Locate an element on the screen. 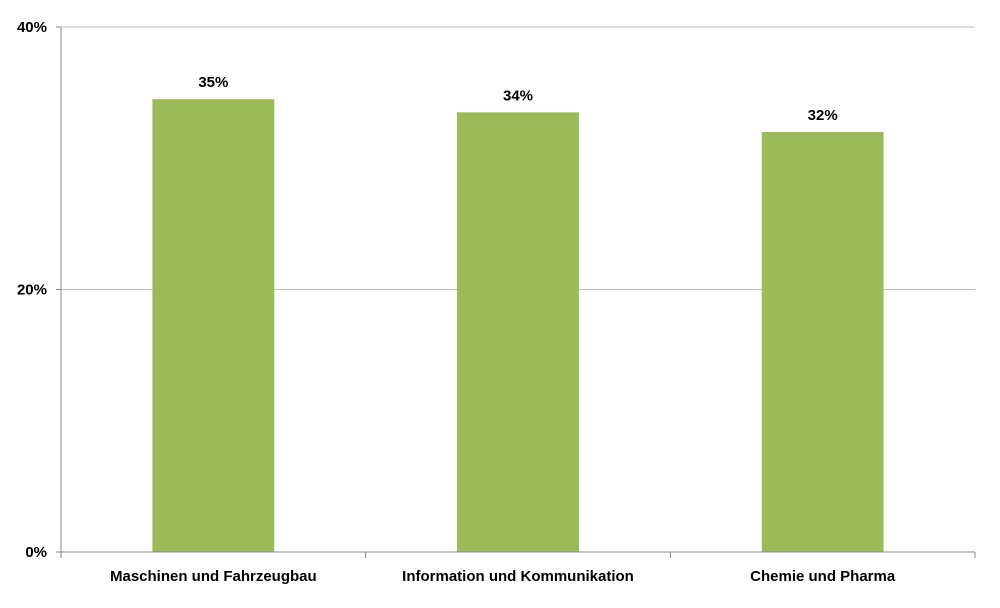  data-label: 34% is located at coordinates (518, 95).